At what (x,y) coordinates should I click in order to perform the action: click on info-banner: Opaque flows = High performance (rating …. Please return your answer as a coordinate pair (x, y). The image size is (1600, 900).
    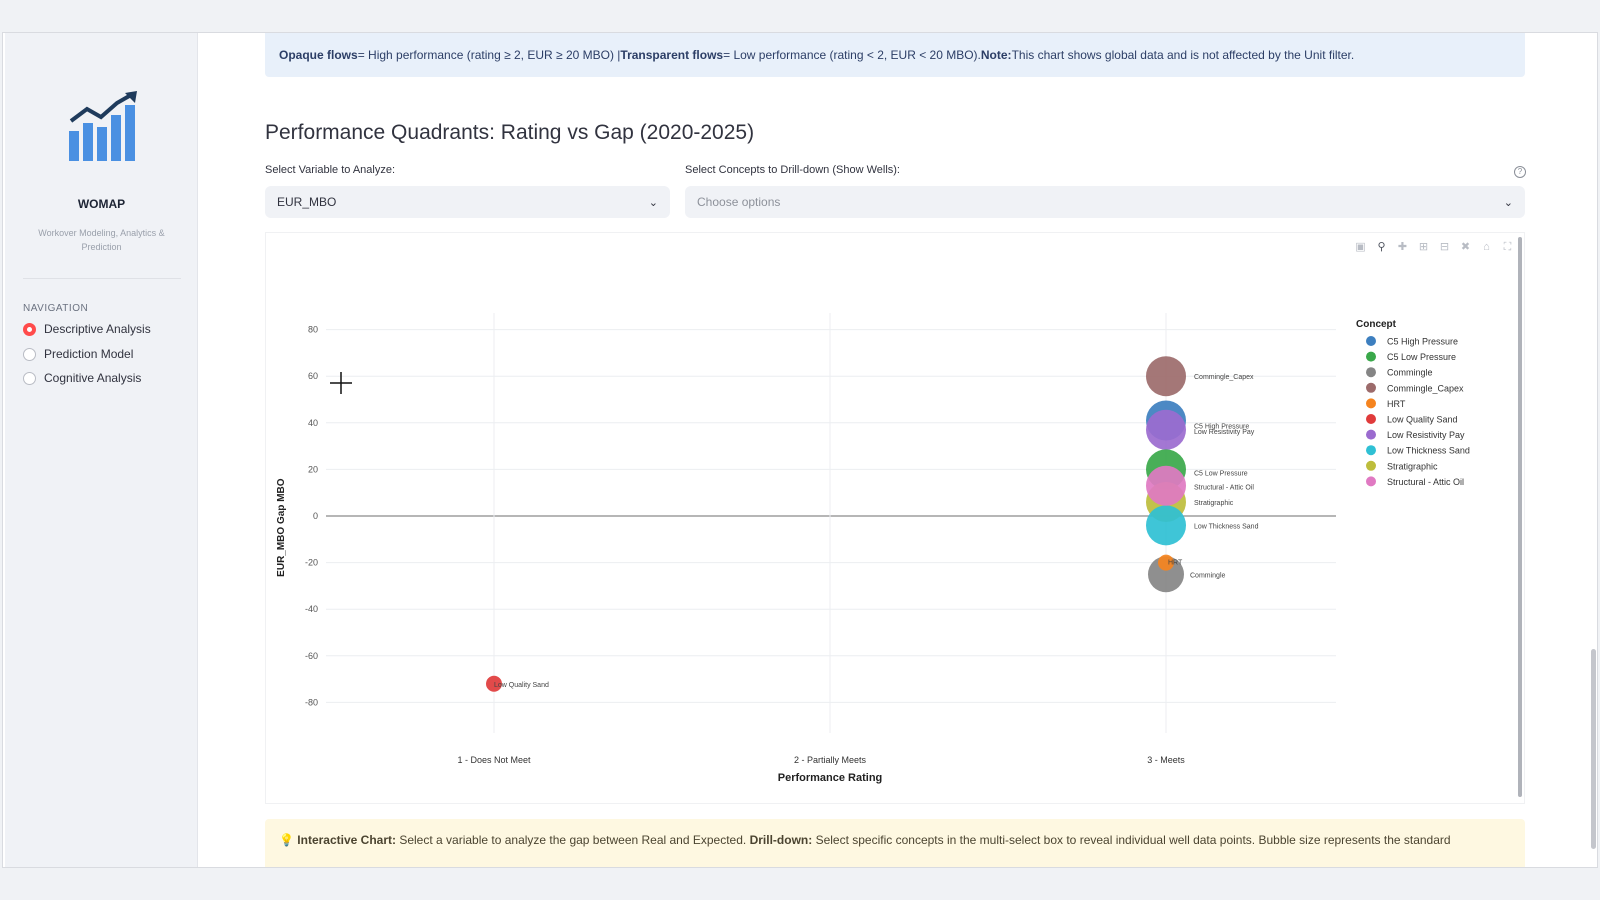
    Looking at the image, I should click on (895, 55).